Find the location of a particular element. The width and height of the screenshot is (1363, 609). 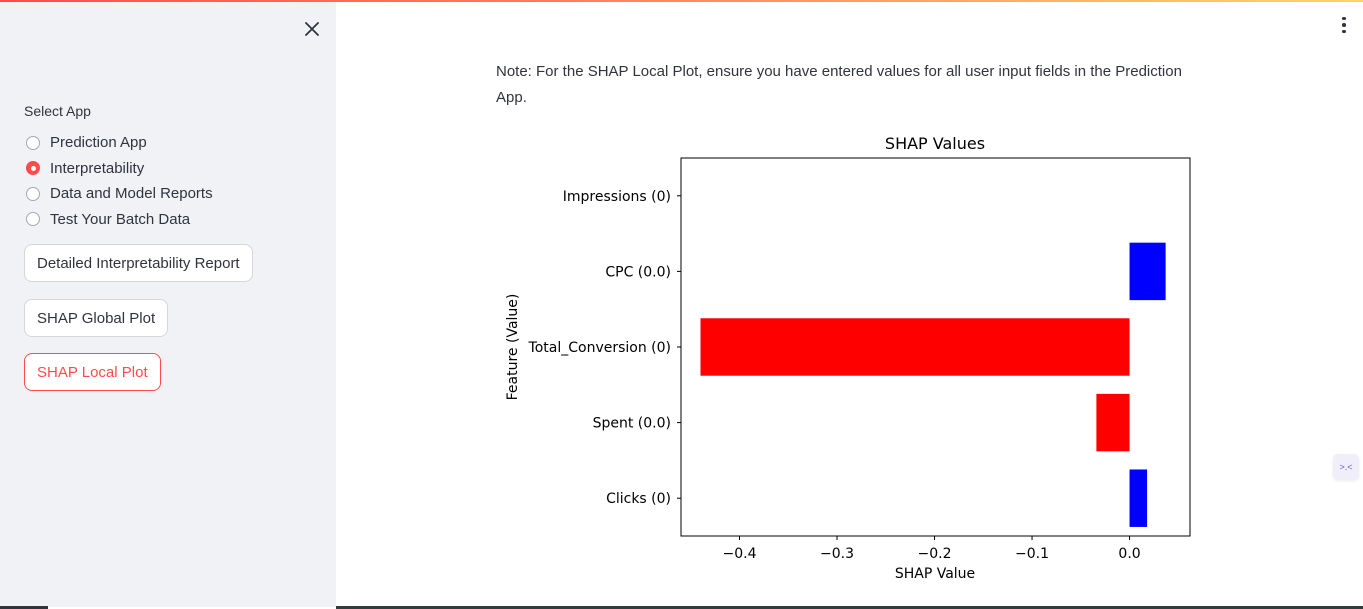

y-axis-label: Feature (Value) is located at coordinates (513, 347).